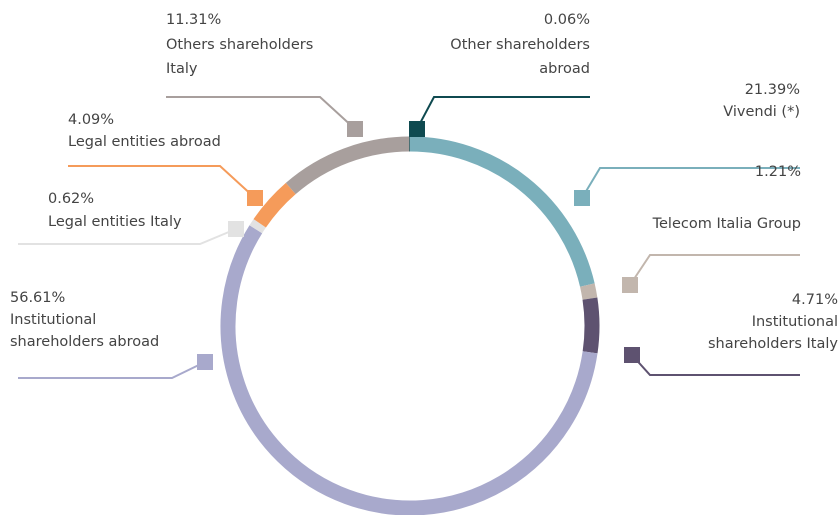  Describe the element at coordinates (772, 90) in the screenshot. I see `value-label: 21.39%` at that location.